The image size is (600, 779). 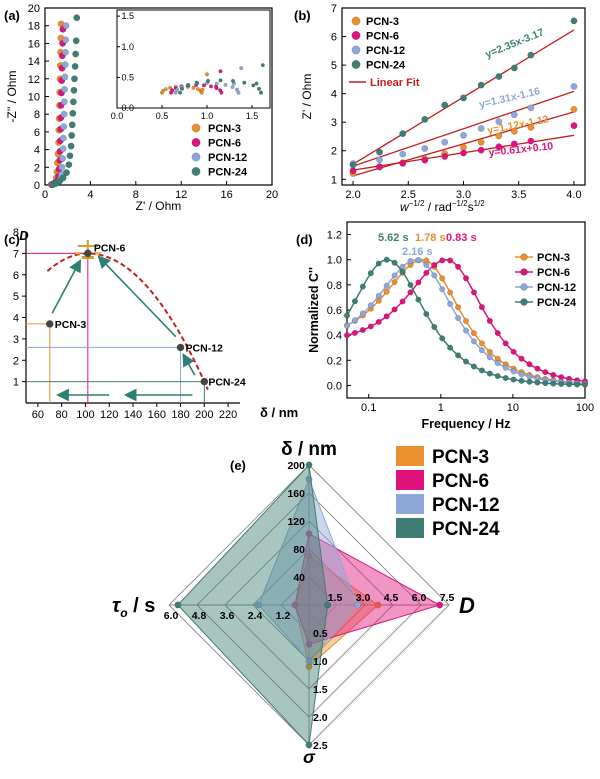 What do you see at coordinates (66, 286) in the screenshot?
I see `arrow-up-left` at bounding box center [66, 286].